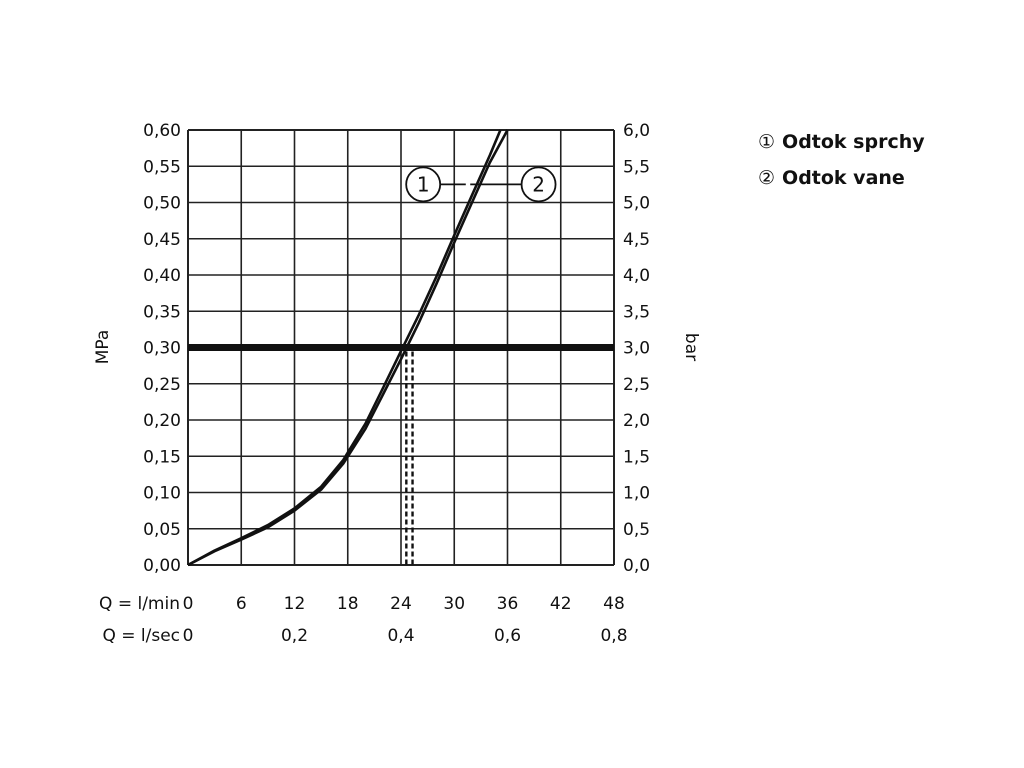 The width and height of the screenshot is (1024, 768). I want to click on x-tick-label: 42, so click(561, 604).